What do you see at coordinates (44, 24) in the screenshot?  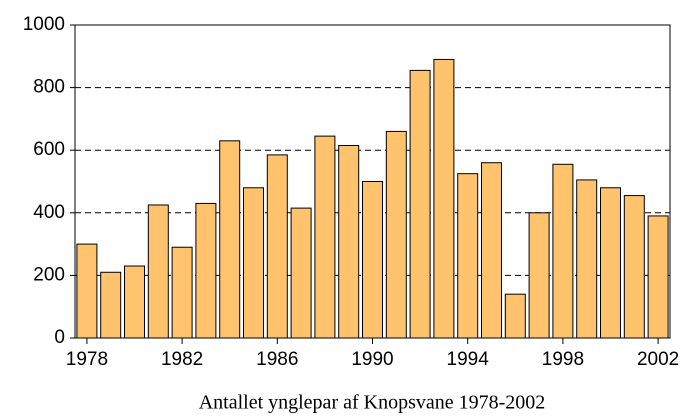 I see `y-tick-label: 1000` at bounding box center [44, 24].